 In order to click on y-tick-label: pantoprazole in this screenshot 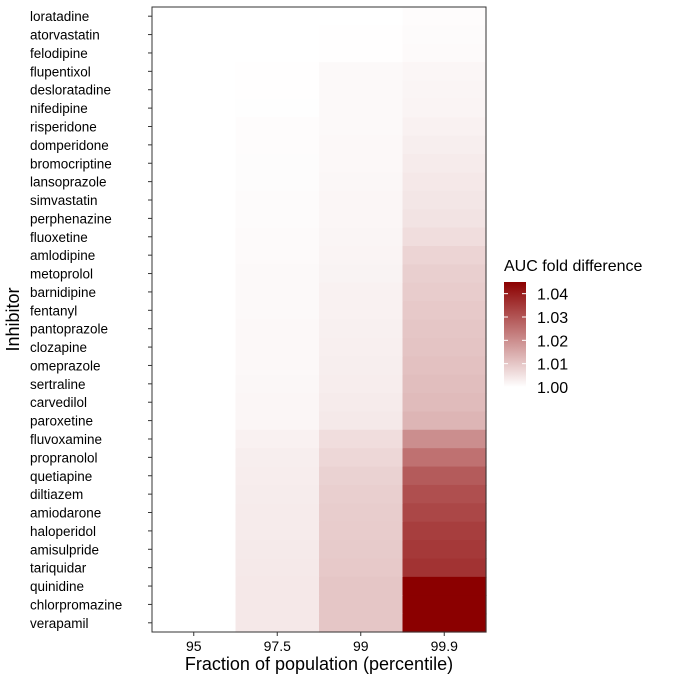, I will do `click(69, 329)`.